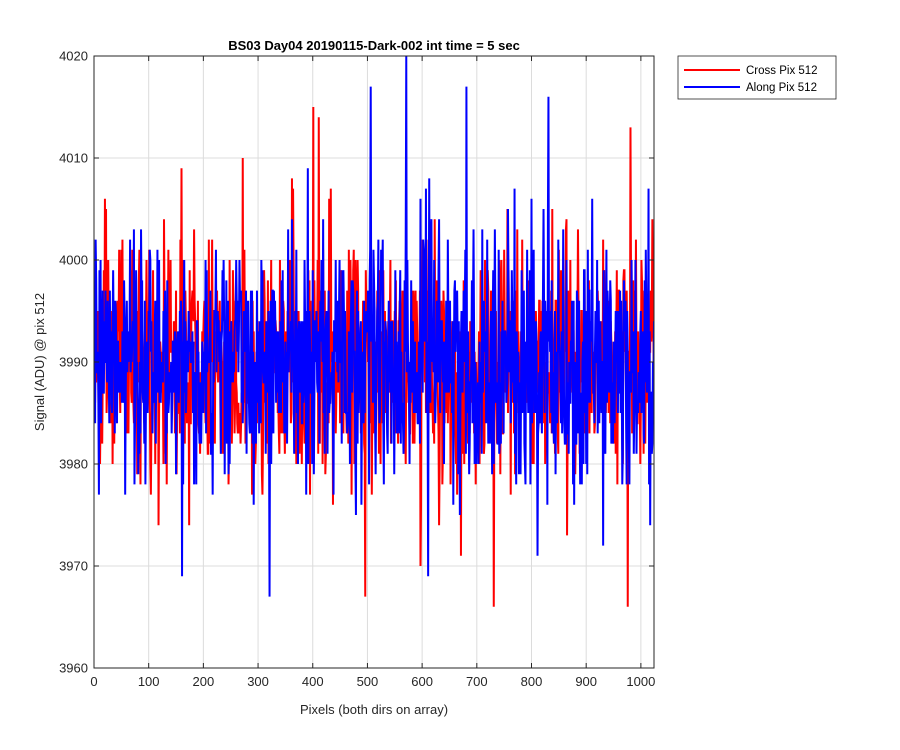 The width and height of the screenshot is (900, 750). Describe the element at coordinates (73, 566) in the screenshot. I see `y-tick-label: 3970` at that location.